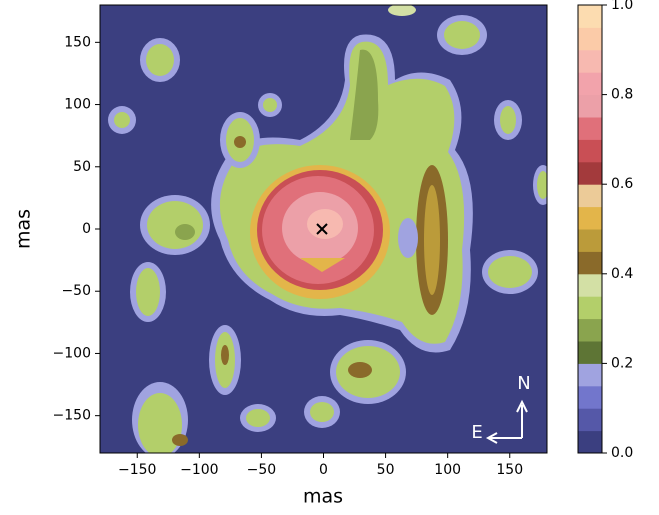 The image size is (659, 515). Describe the element at coordinates (199, 470) in the screenshot. I see `x-tick-label: −100` at that location.